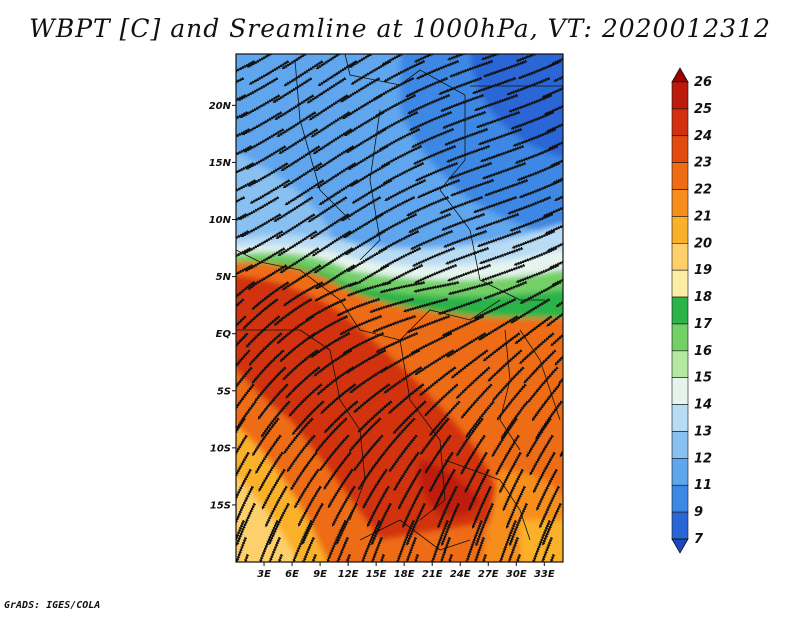 The height and width of the screenshot is (618, 800). What do you see at coordinates (460, 574) in the screenshot?
I see `x-tick-label: 24E` at bounding box center [460, 574].